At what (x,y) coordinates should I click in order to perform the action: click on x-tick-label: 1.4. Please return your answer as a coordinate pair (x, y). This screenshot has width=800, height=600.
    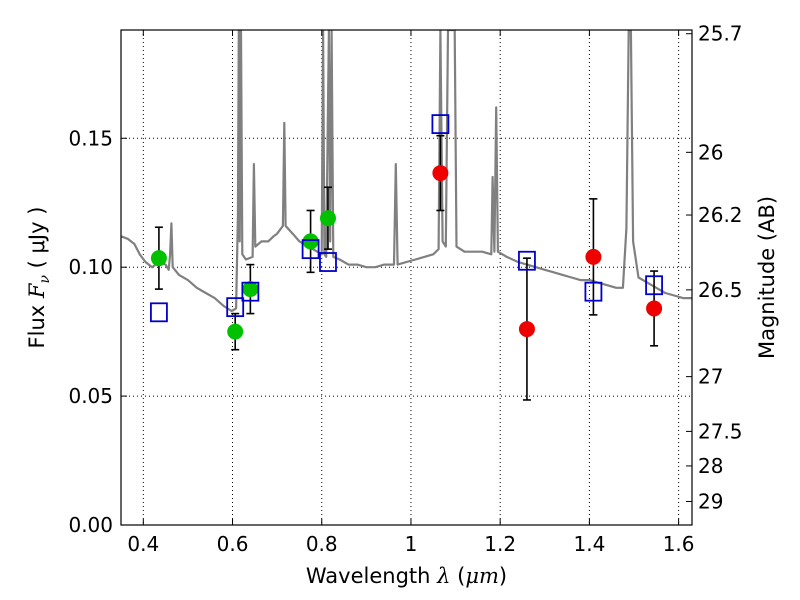
    Looking at the image, I should click on (589, 544).